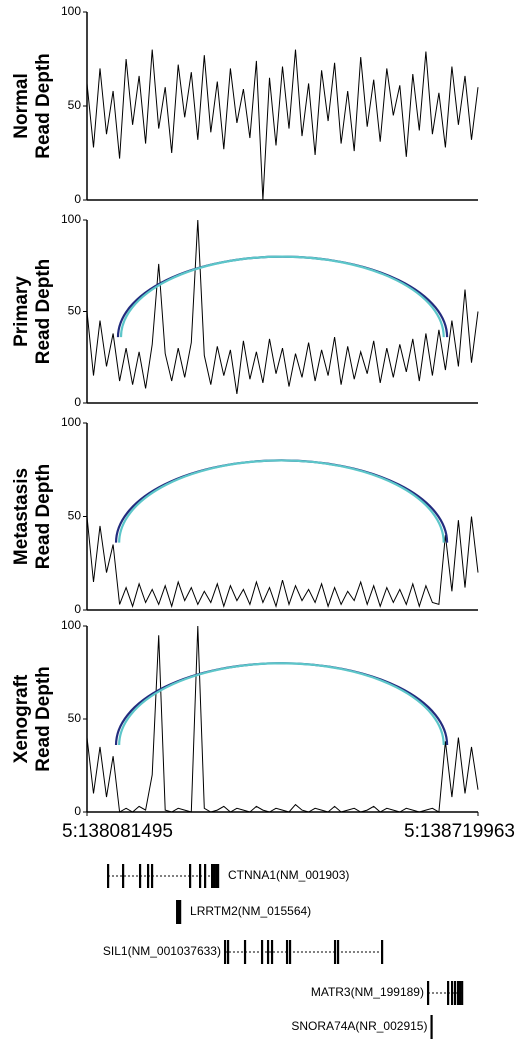 The image size is (520, 1050). Describe the element at coordinates (162, 951) in the screenshot. I see `gene-label: SIL1(NM_001037633)` at that location.